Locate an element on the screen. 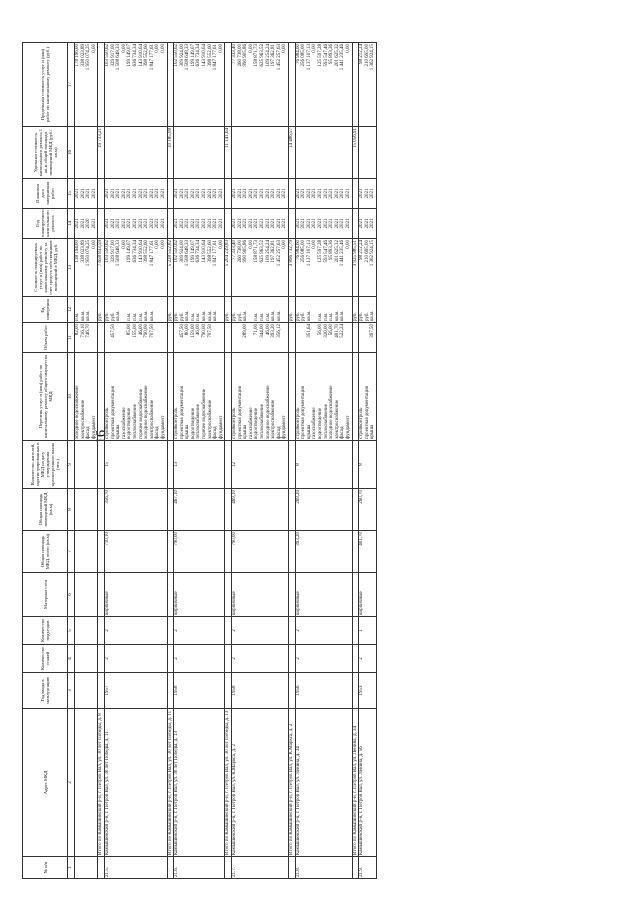  column-number: 17 is located at coordinates (71, 84).